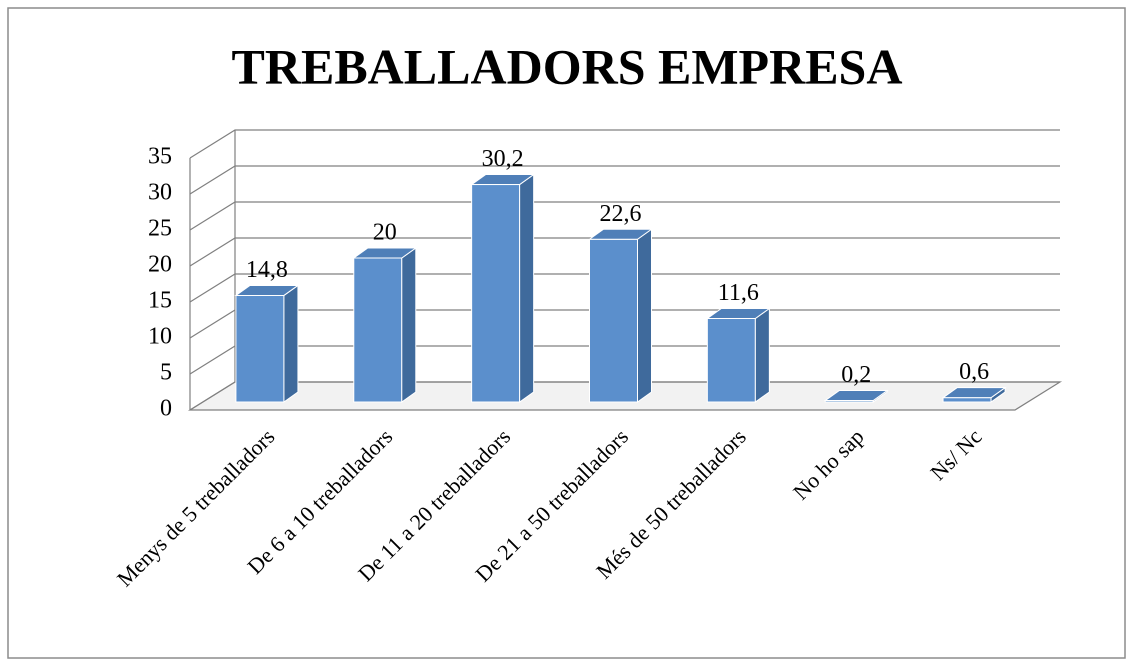  I want to click on y-tick-label: 25, so click(160, 229).